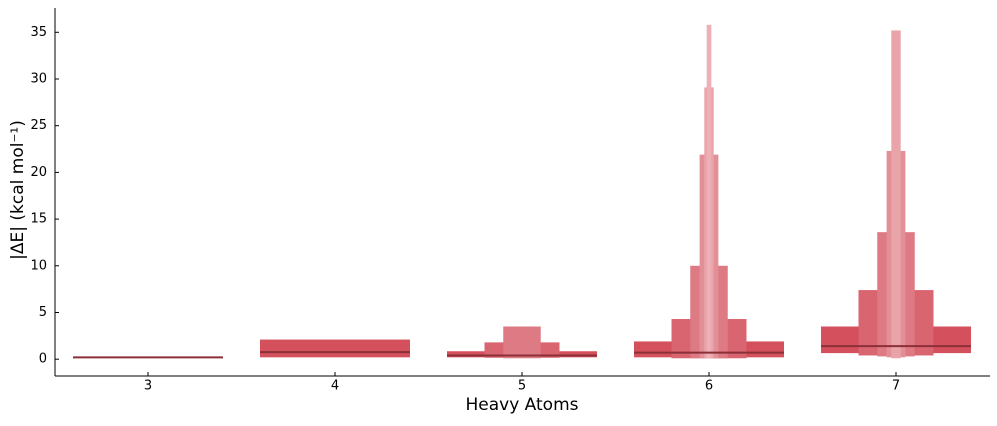 The height and width of the screenshot is (426, 997). Describe the element at coordinates (38, 265) in the screenshot. I see `y-tick-label: 10` at that location.